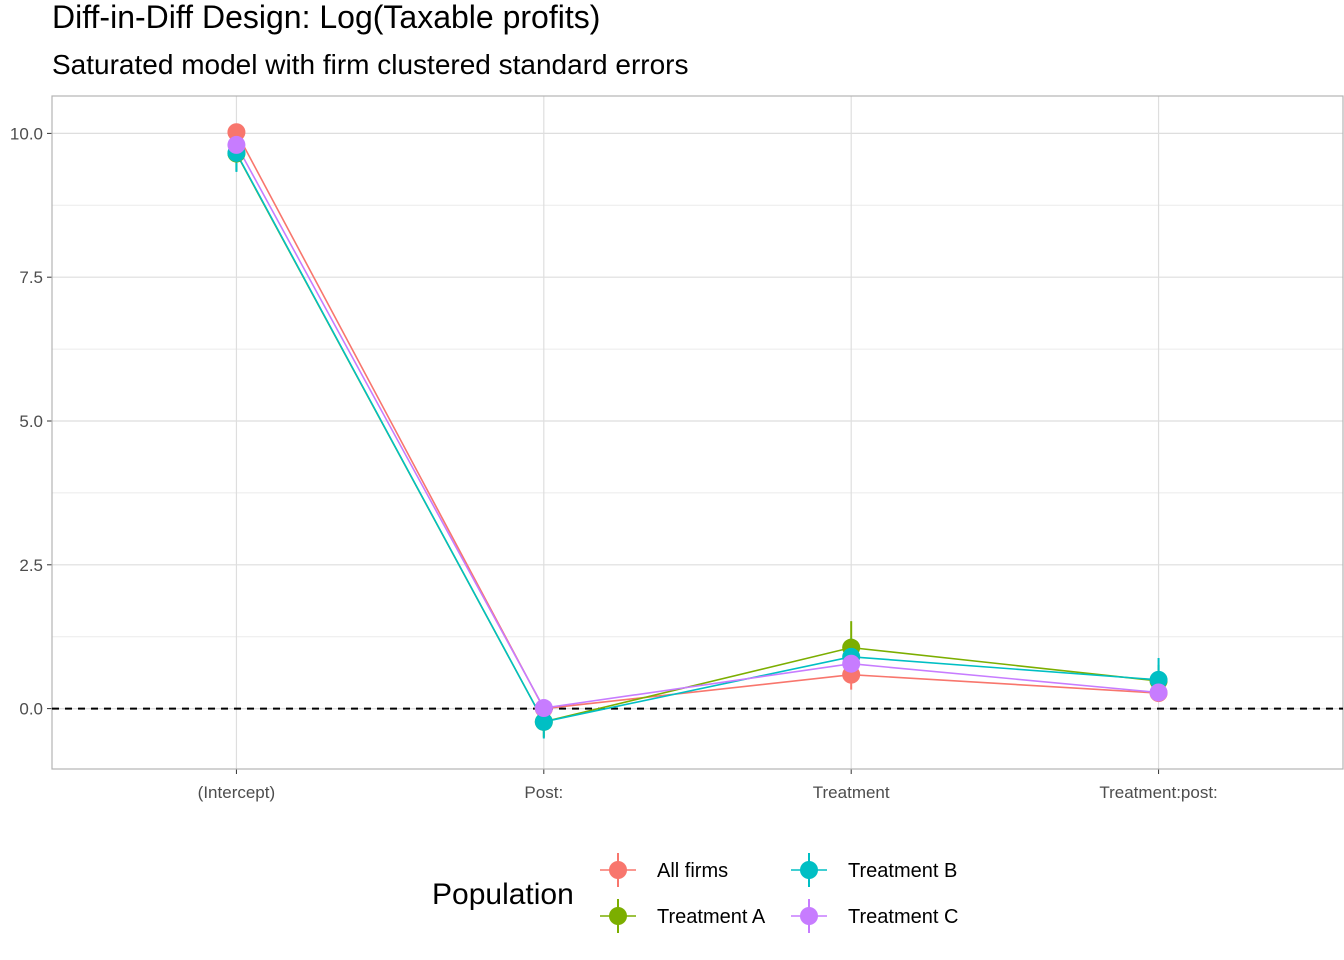 The width and height of the screenshot is (1344, 960). I want to click on y-tick-label: 7.5, so click(31, 277).